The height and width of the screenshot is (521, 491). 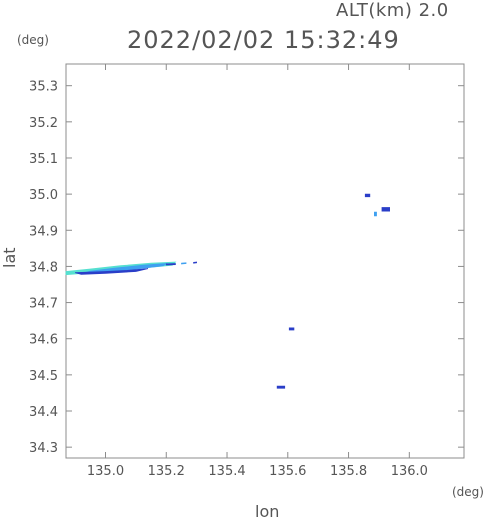 I want to click on y-tick-label: 35.1, so click(x=43, y=159).